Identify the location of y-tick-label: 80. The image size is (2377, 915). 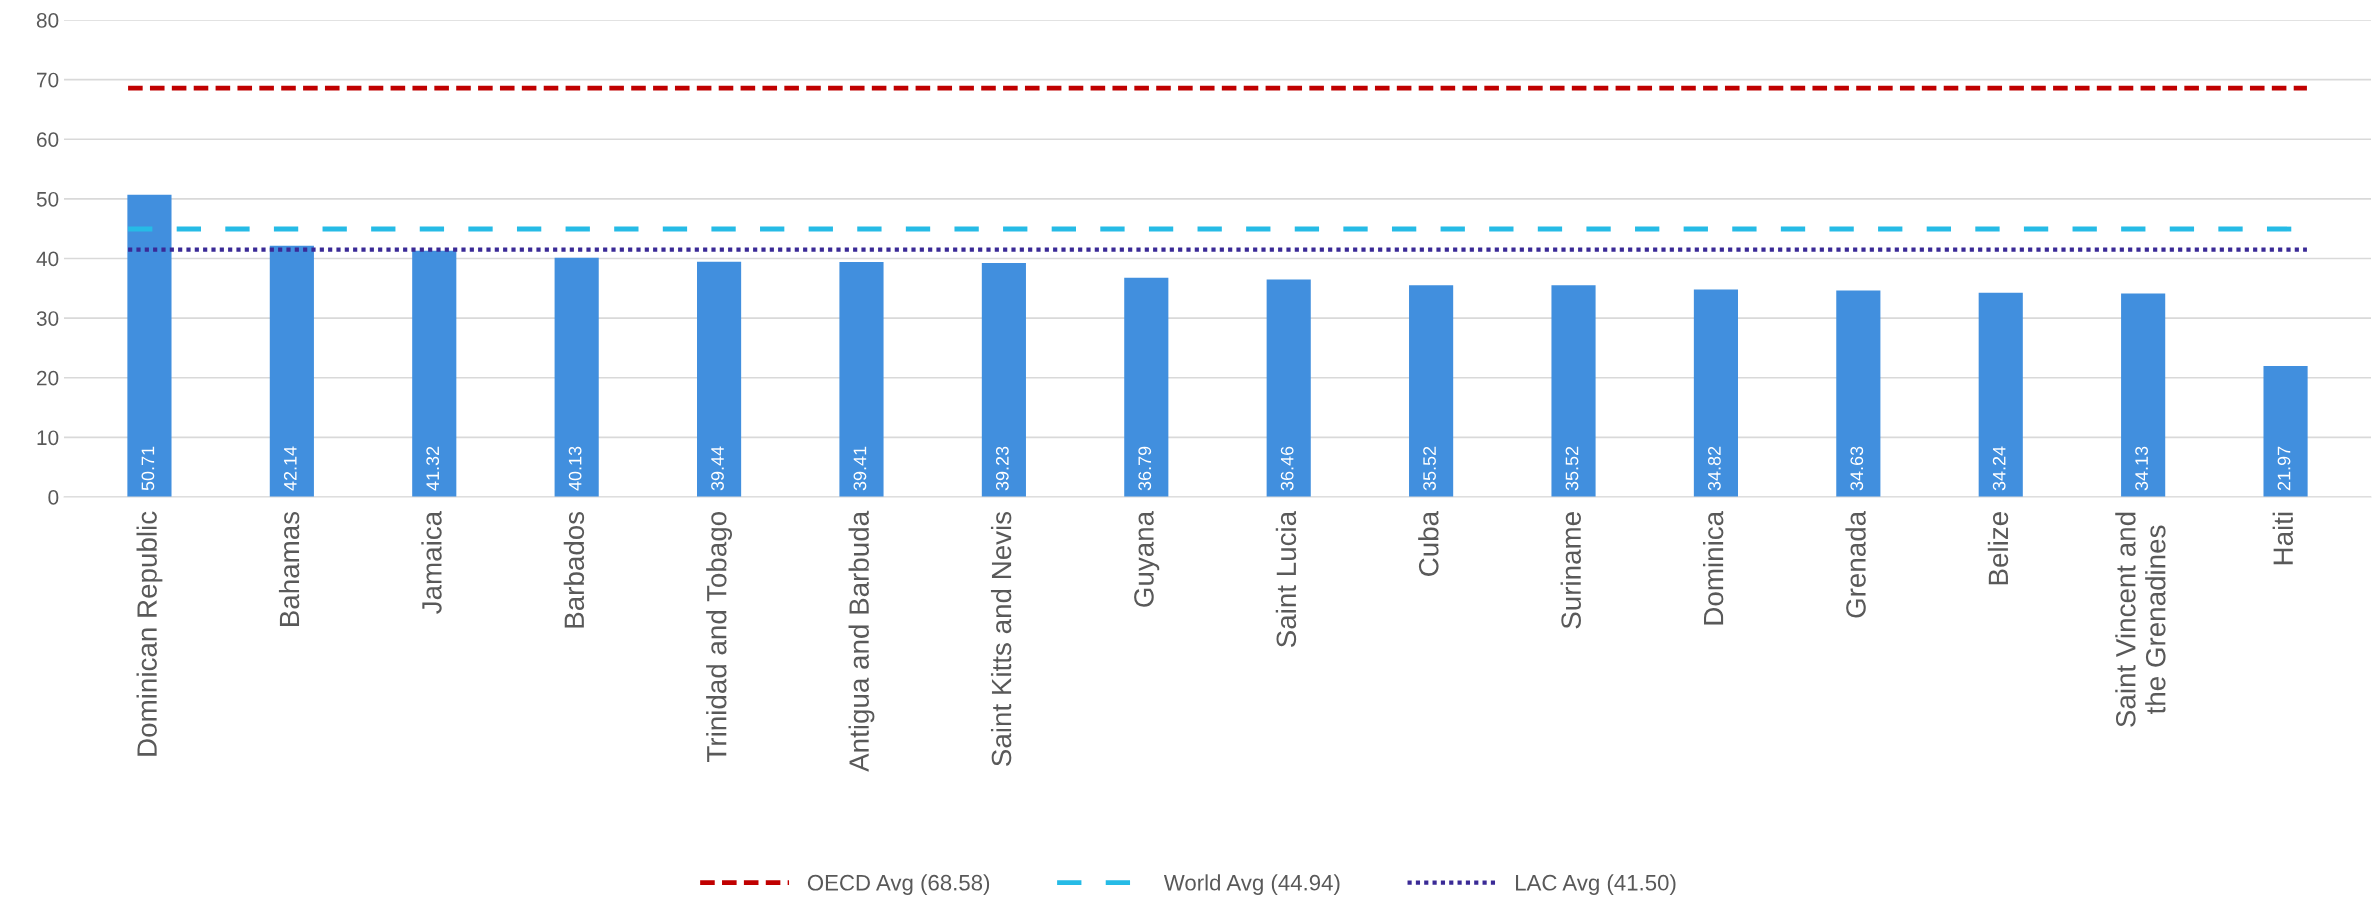
(47, 20).